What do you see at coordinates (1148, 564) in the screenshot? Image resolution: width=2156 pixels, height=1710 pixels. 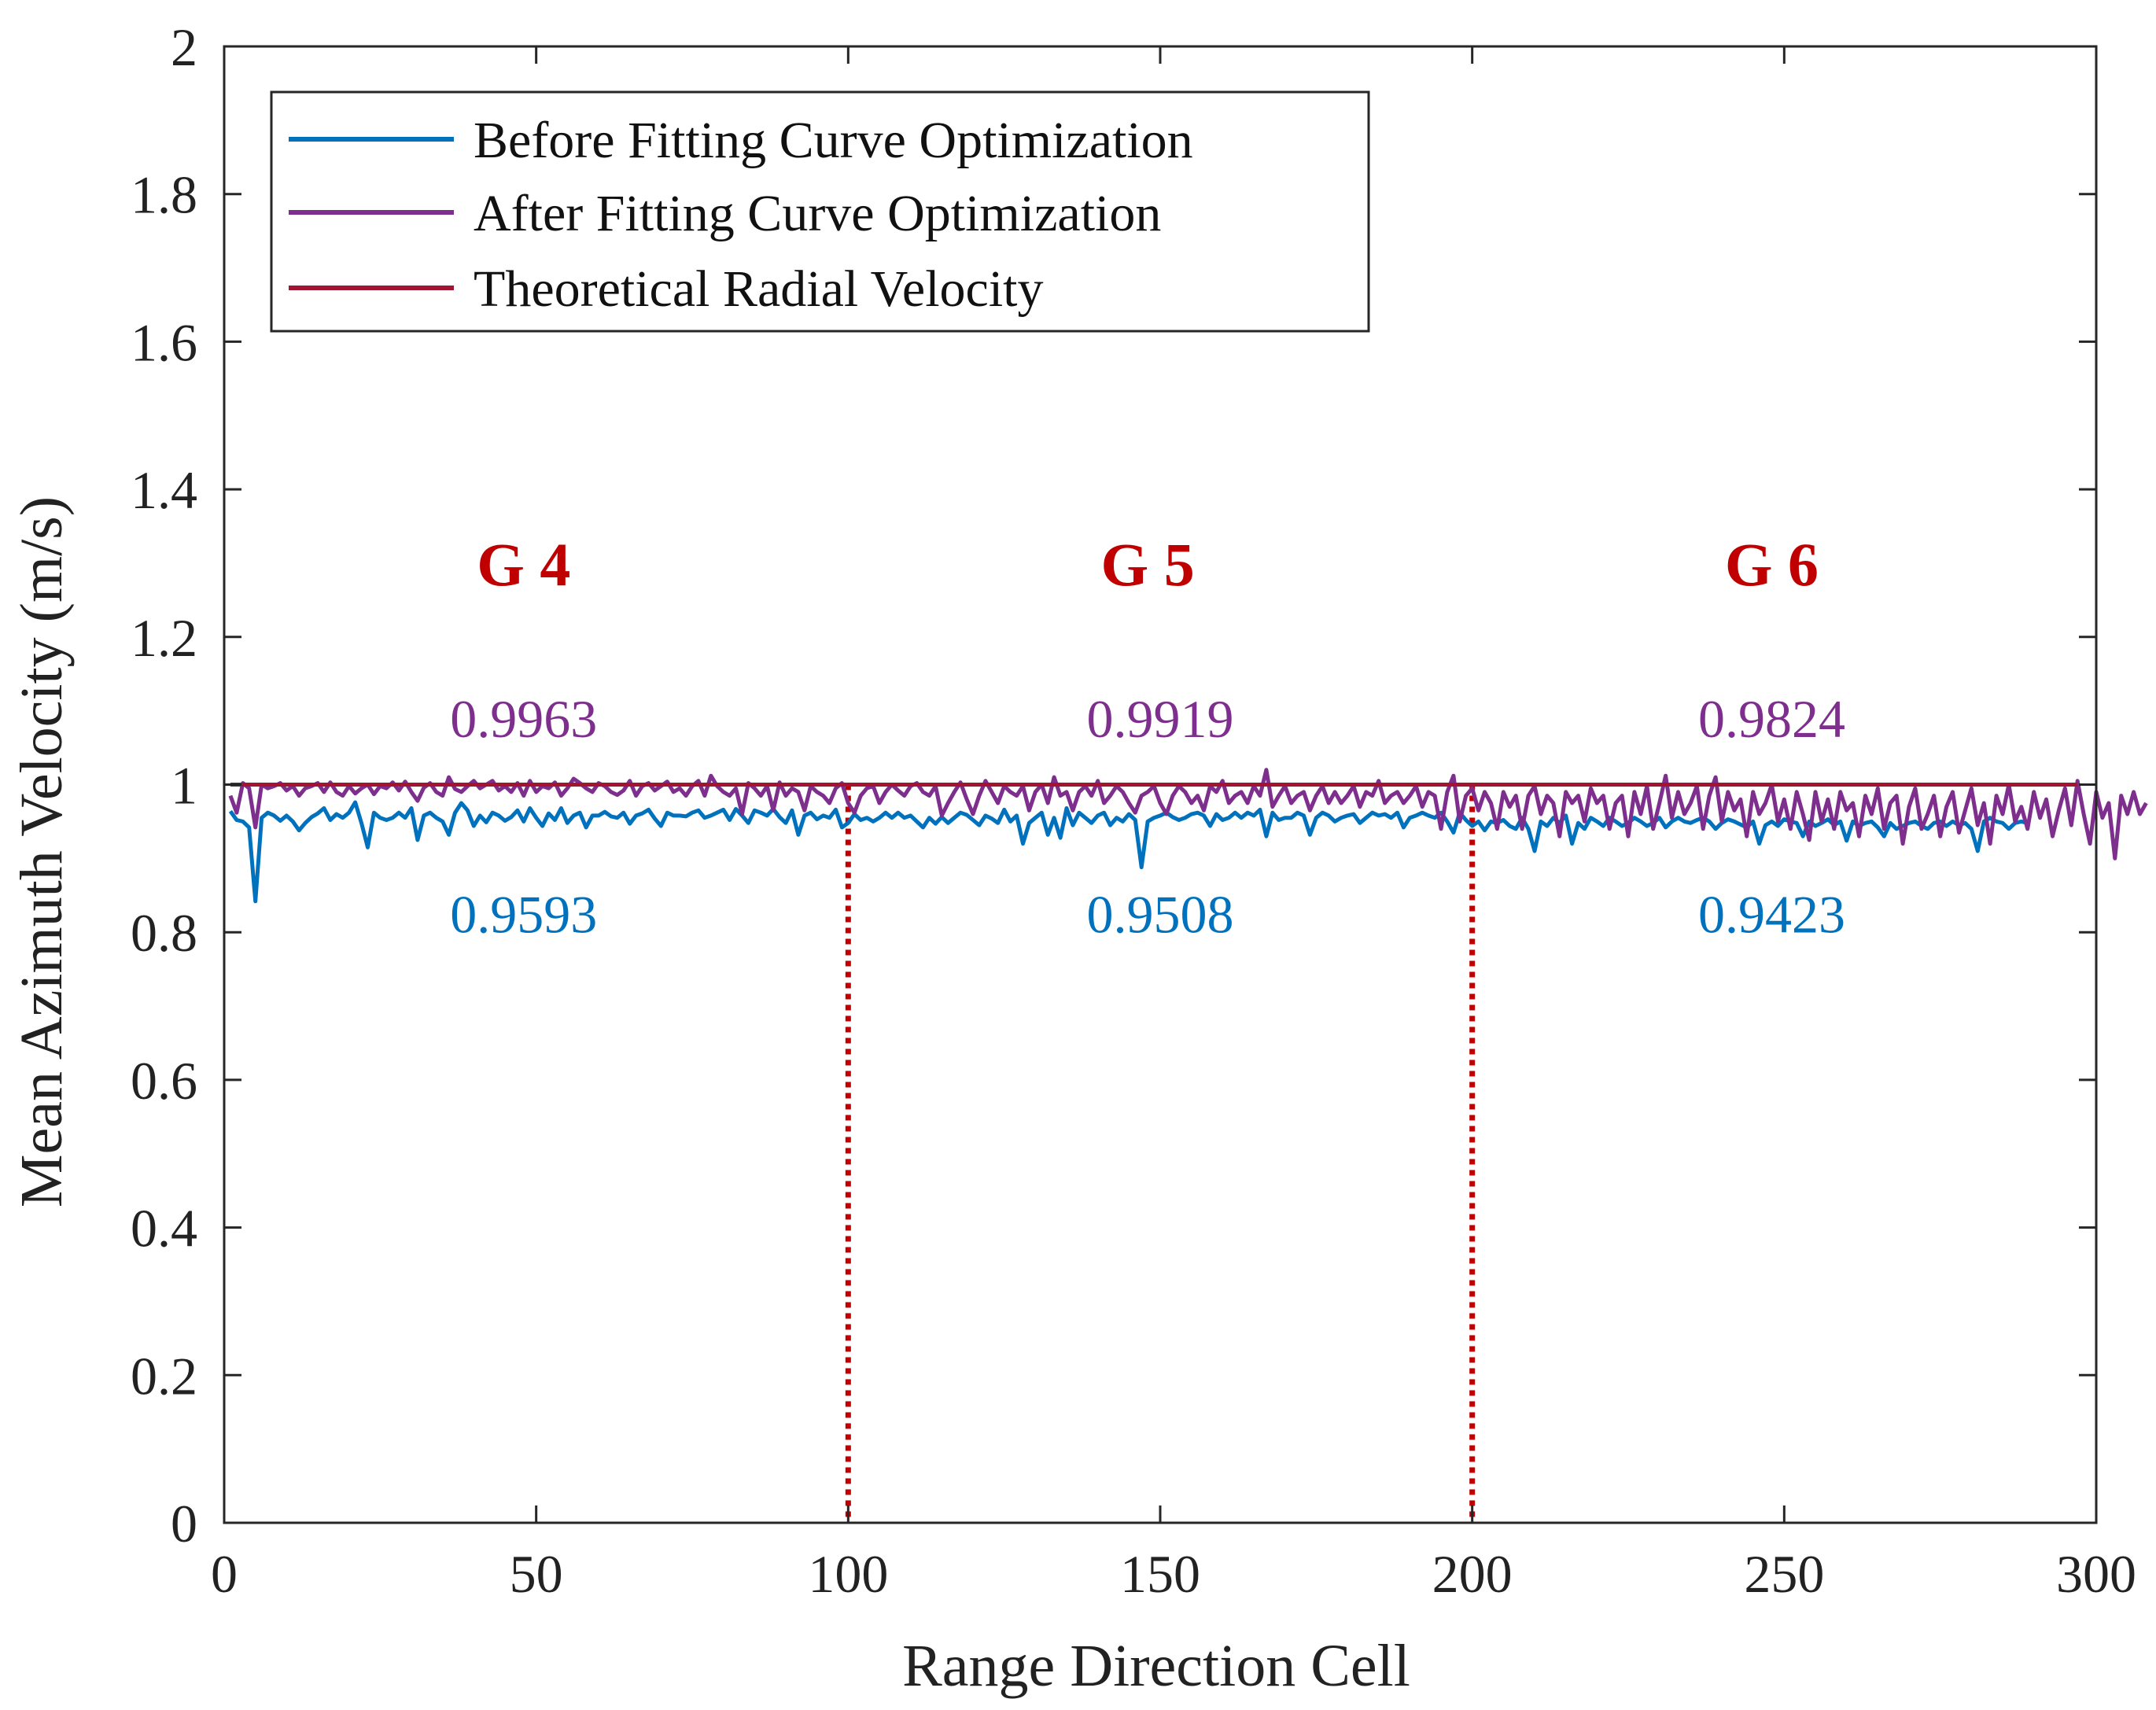 I see `group-label: G 5` at bounding box center [1148, 564].